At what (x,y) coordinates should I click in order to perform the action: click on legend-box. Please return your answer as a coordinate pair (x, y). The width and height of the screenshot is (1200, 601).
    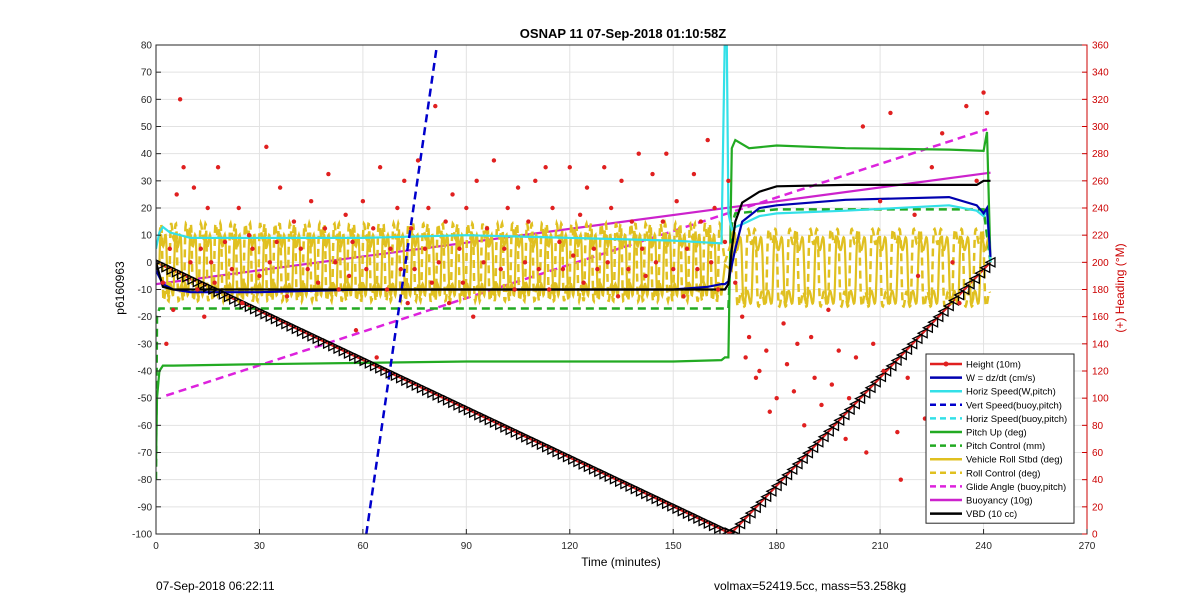
    Looking at the image, I should click on (1000, 438).